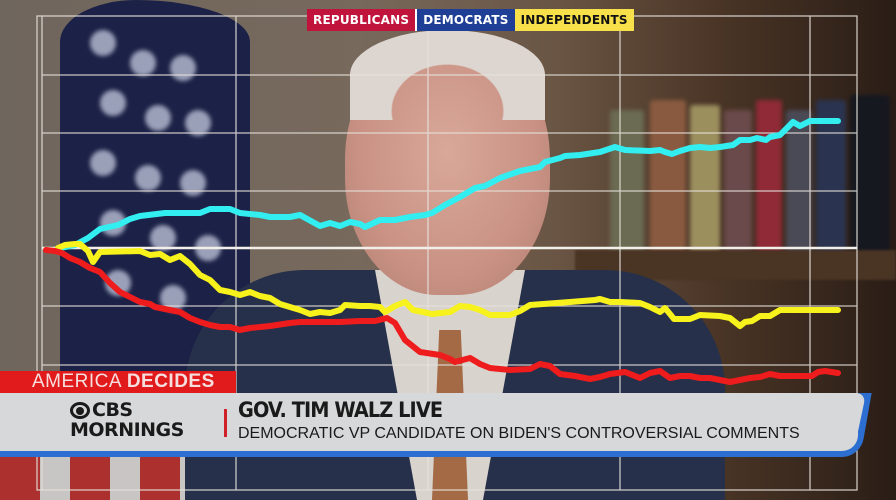  Describe the element at coordinates (112, 410) in the screenshot. I see `logo-cbs-text: CBS` at that location.